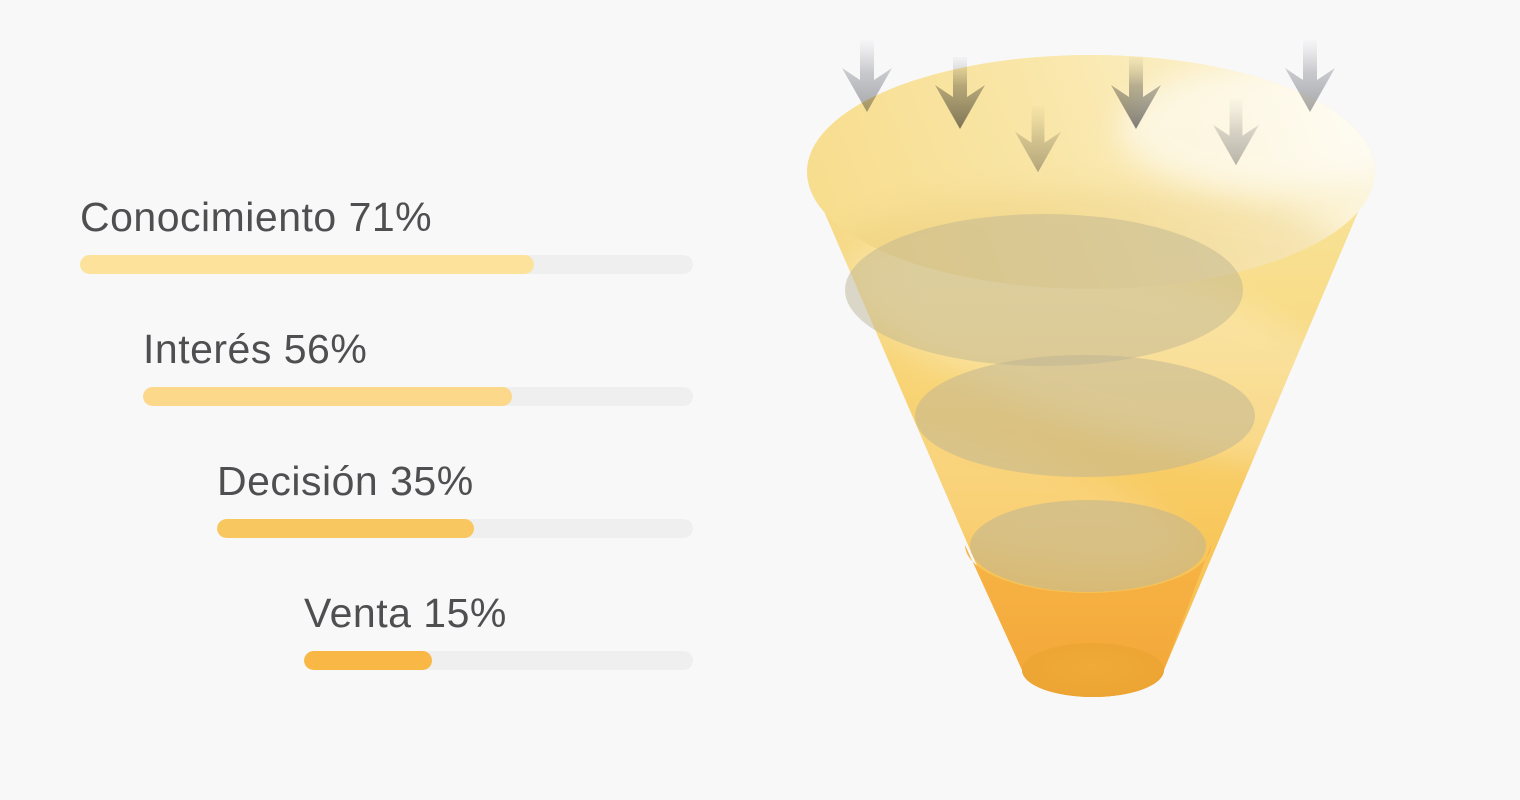 The image size is (1520, 800). I want to click on stage-row-venta: Venta 15%, so click(498, 630).